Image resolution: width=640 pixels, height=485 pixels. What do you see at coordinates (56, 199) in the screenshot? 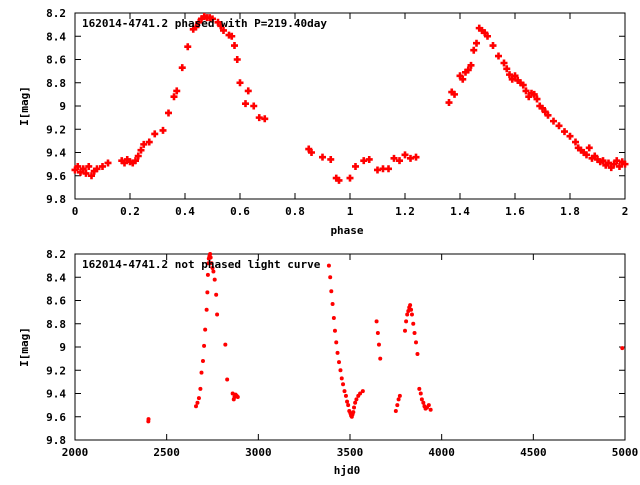
I see `y-tick-label: 9.8` at bounding box center [56, 199].